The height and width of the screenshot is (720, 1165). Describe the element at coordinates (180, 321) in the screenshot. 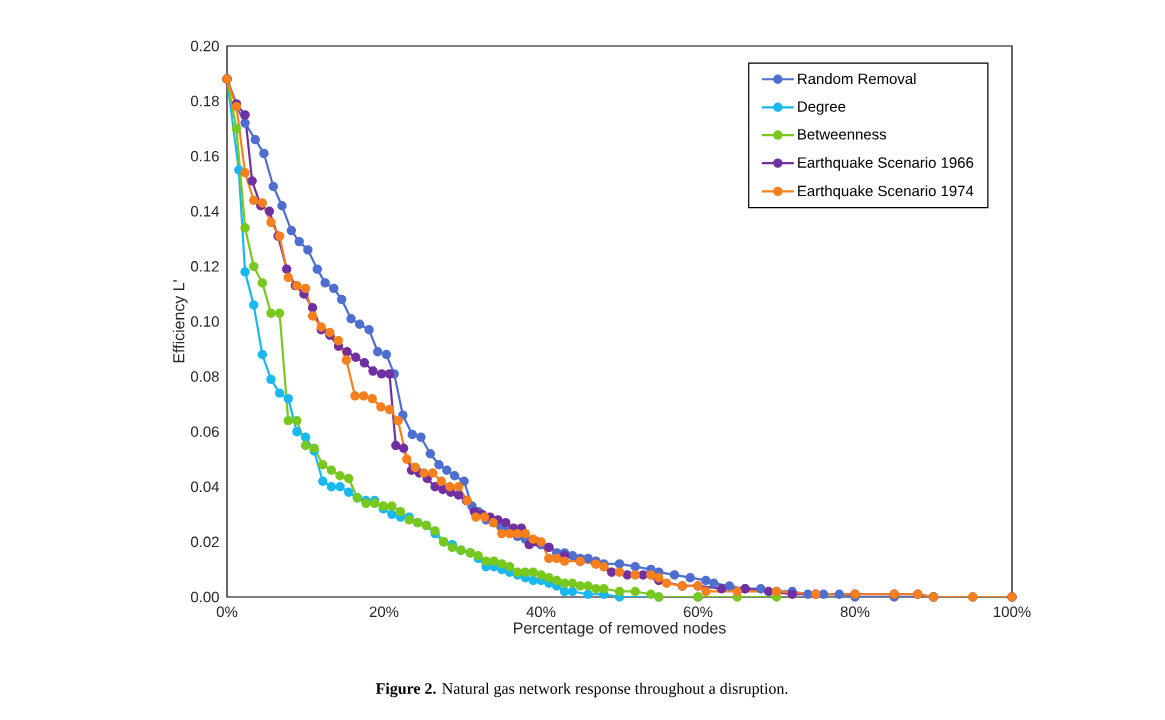

I see `y-axis-title: Efficiency L'` at that location.